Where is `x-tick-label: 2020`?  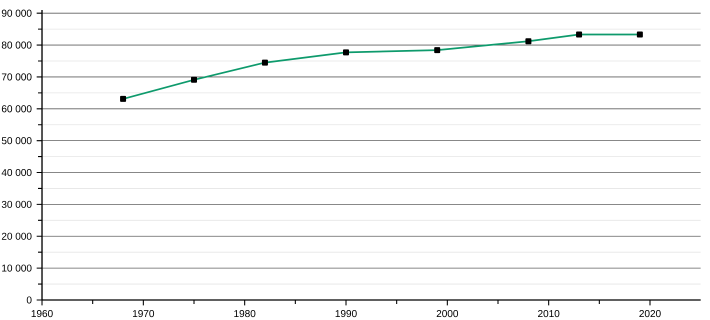 x-tick-label: 2020 is located at coordinates (650, 314).